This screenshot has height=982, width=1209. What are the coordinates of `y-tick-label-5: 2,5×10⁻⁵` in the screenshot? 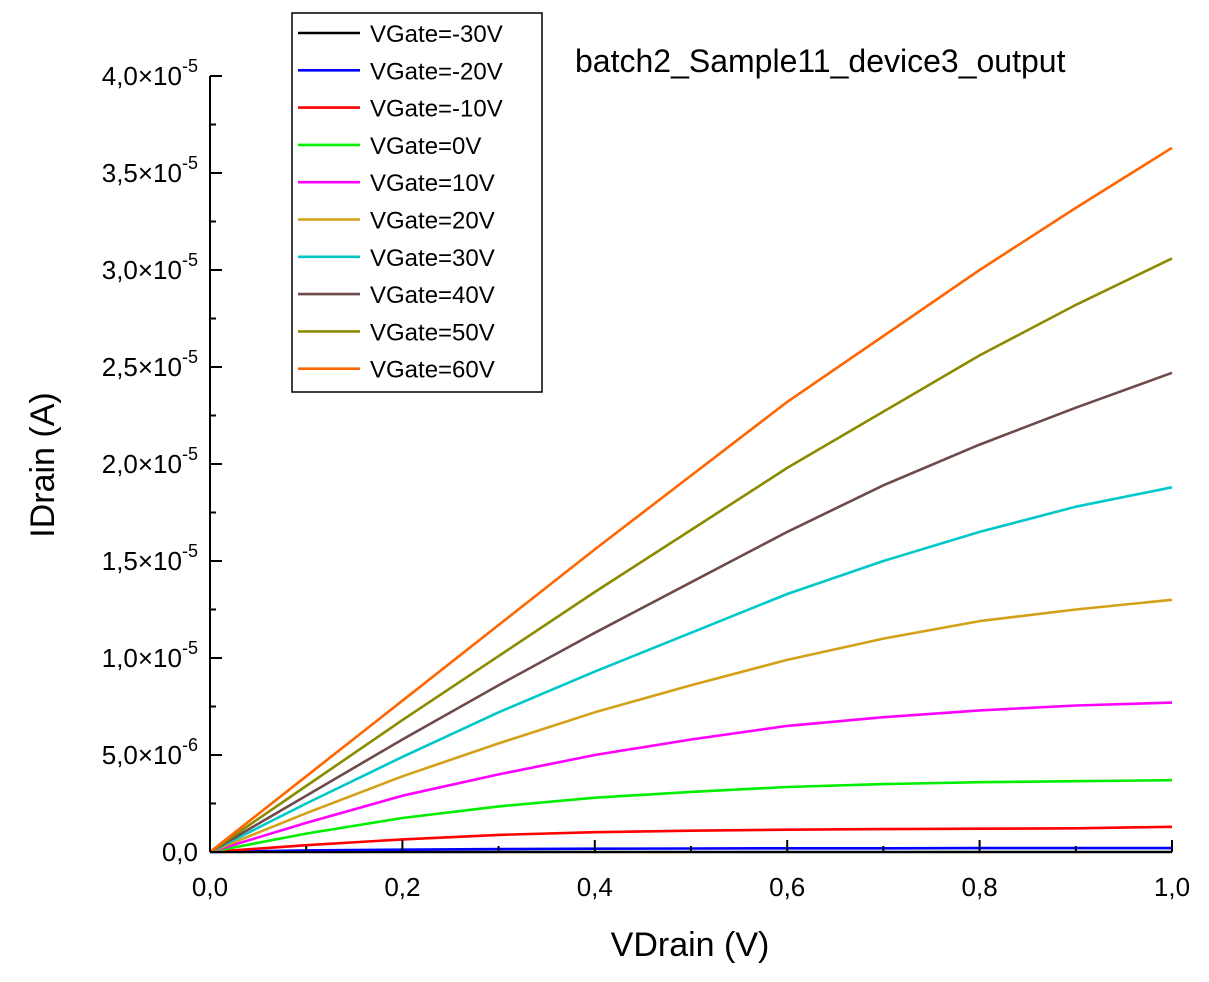 It's located at (150, 364).